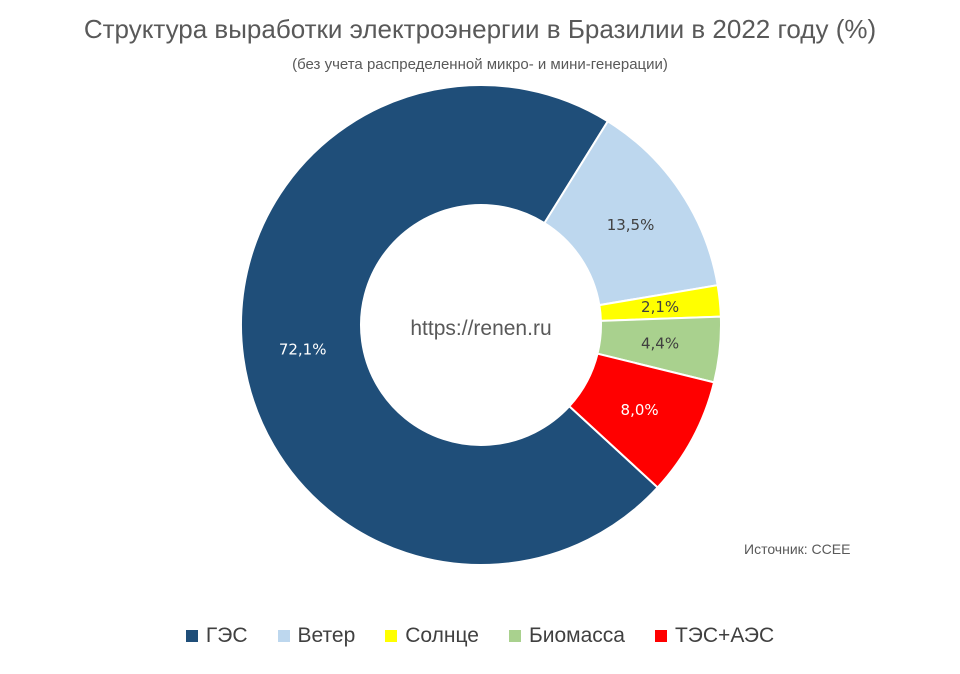  Describe the element at coordinates (797, 549) in the screenshot. I see `source-note: Источник: CCEE` at that location.